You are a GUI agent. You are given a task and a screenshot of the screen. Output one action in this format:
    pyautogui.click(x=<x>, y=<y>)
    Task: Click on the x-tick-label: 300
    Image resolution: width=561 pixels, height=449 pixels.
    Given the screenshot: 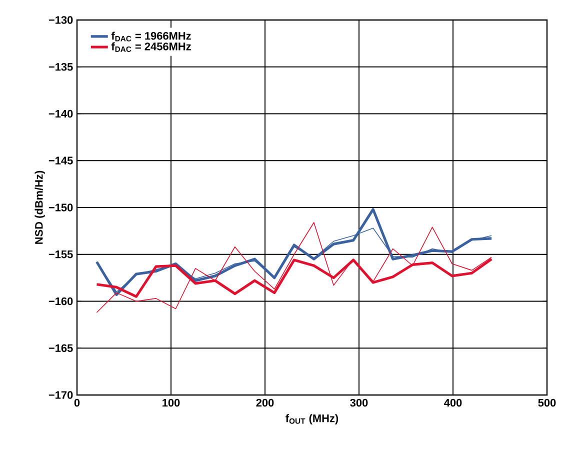 What is the action you would take?
    pyautogui.click(x=359, y=402)
    